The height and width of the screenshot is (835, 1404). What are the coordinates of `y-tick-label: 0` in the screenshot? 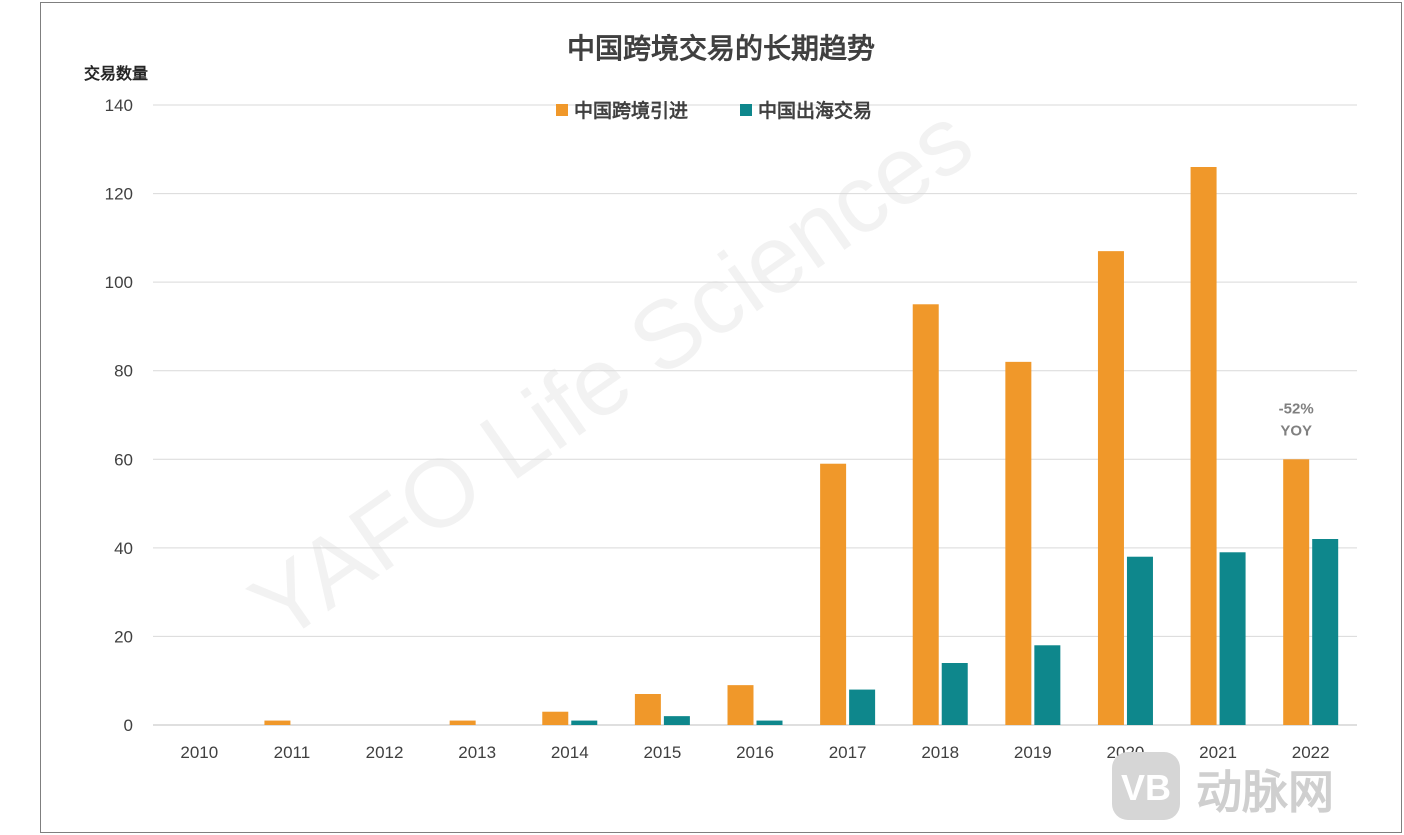 It's located at (128, 725).